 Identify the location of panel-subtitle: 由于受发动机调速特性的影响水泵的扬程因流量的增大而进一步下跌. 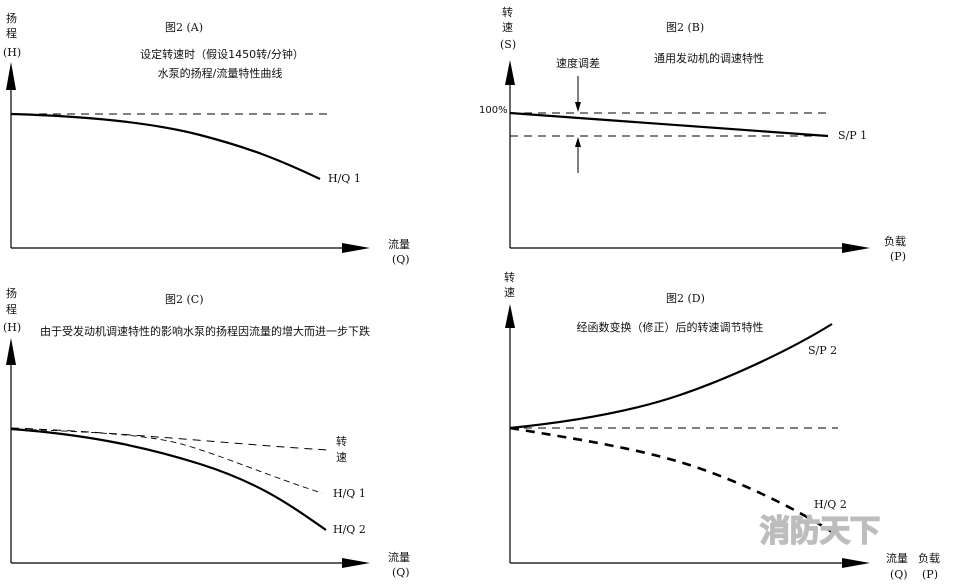
(205, 331).